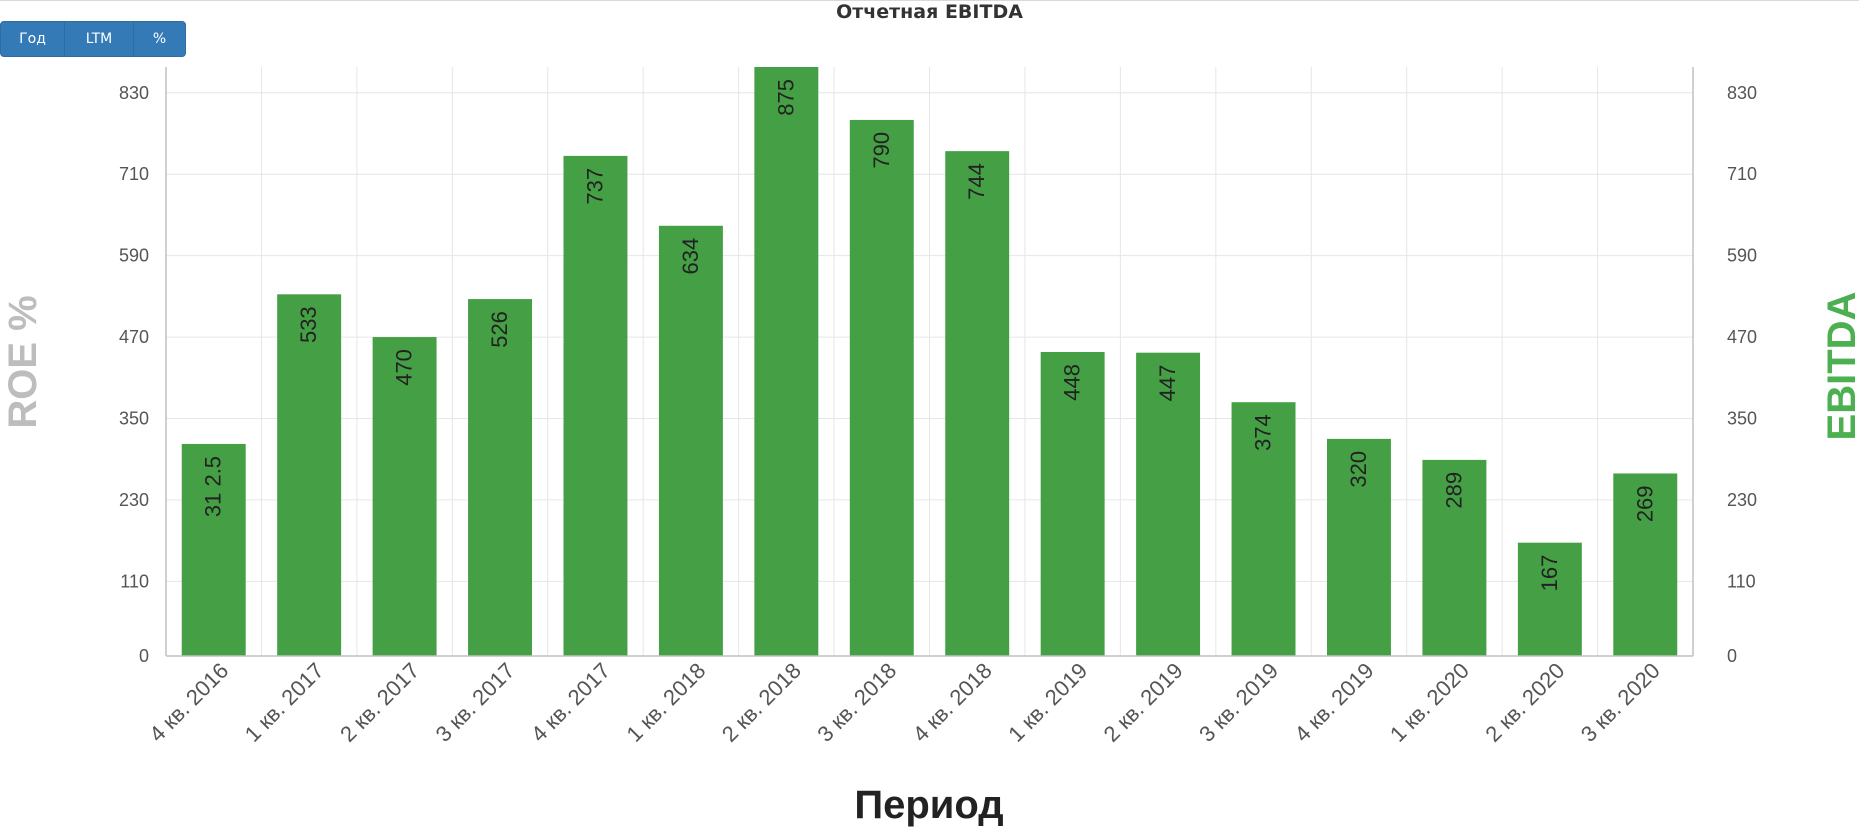  I want to click on y-tick-label-left: 470, so click(134, 337).